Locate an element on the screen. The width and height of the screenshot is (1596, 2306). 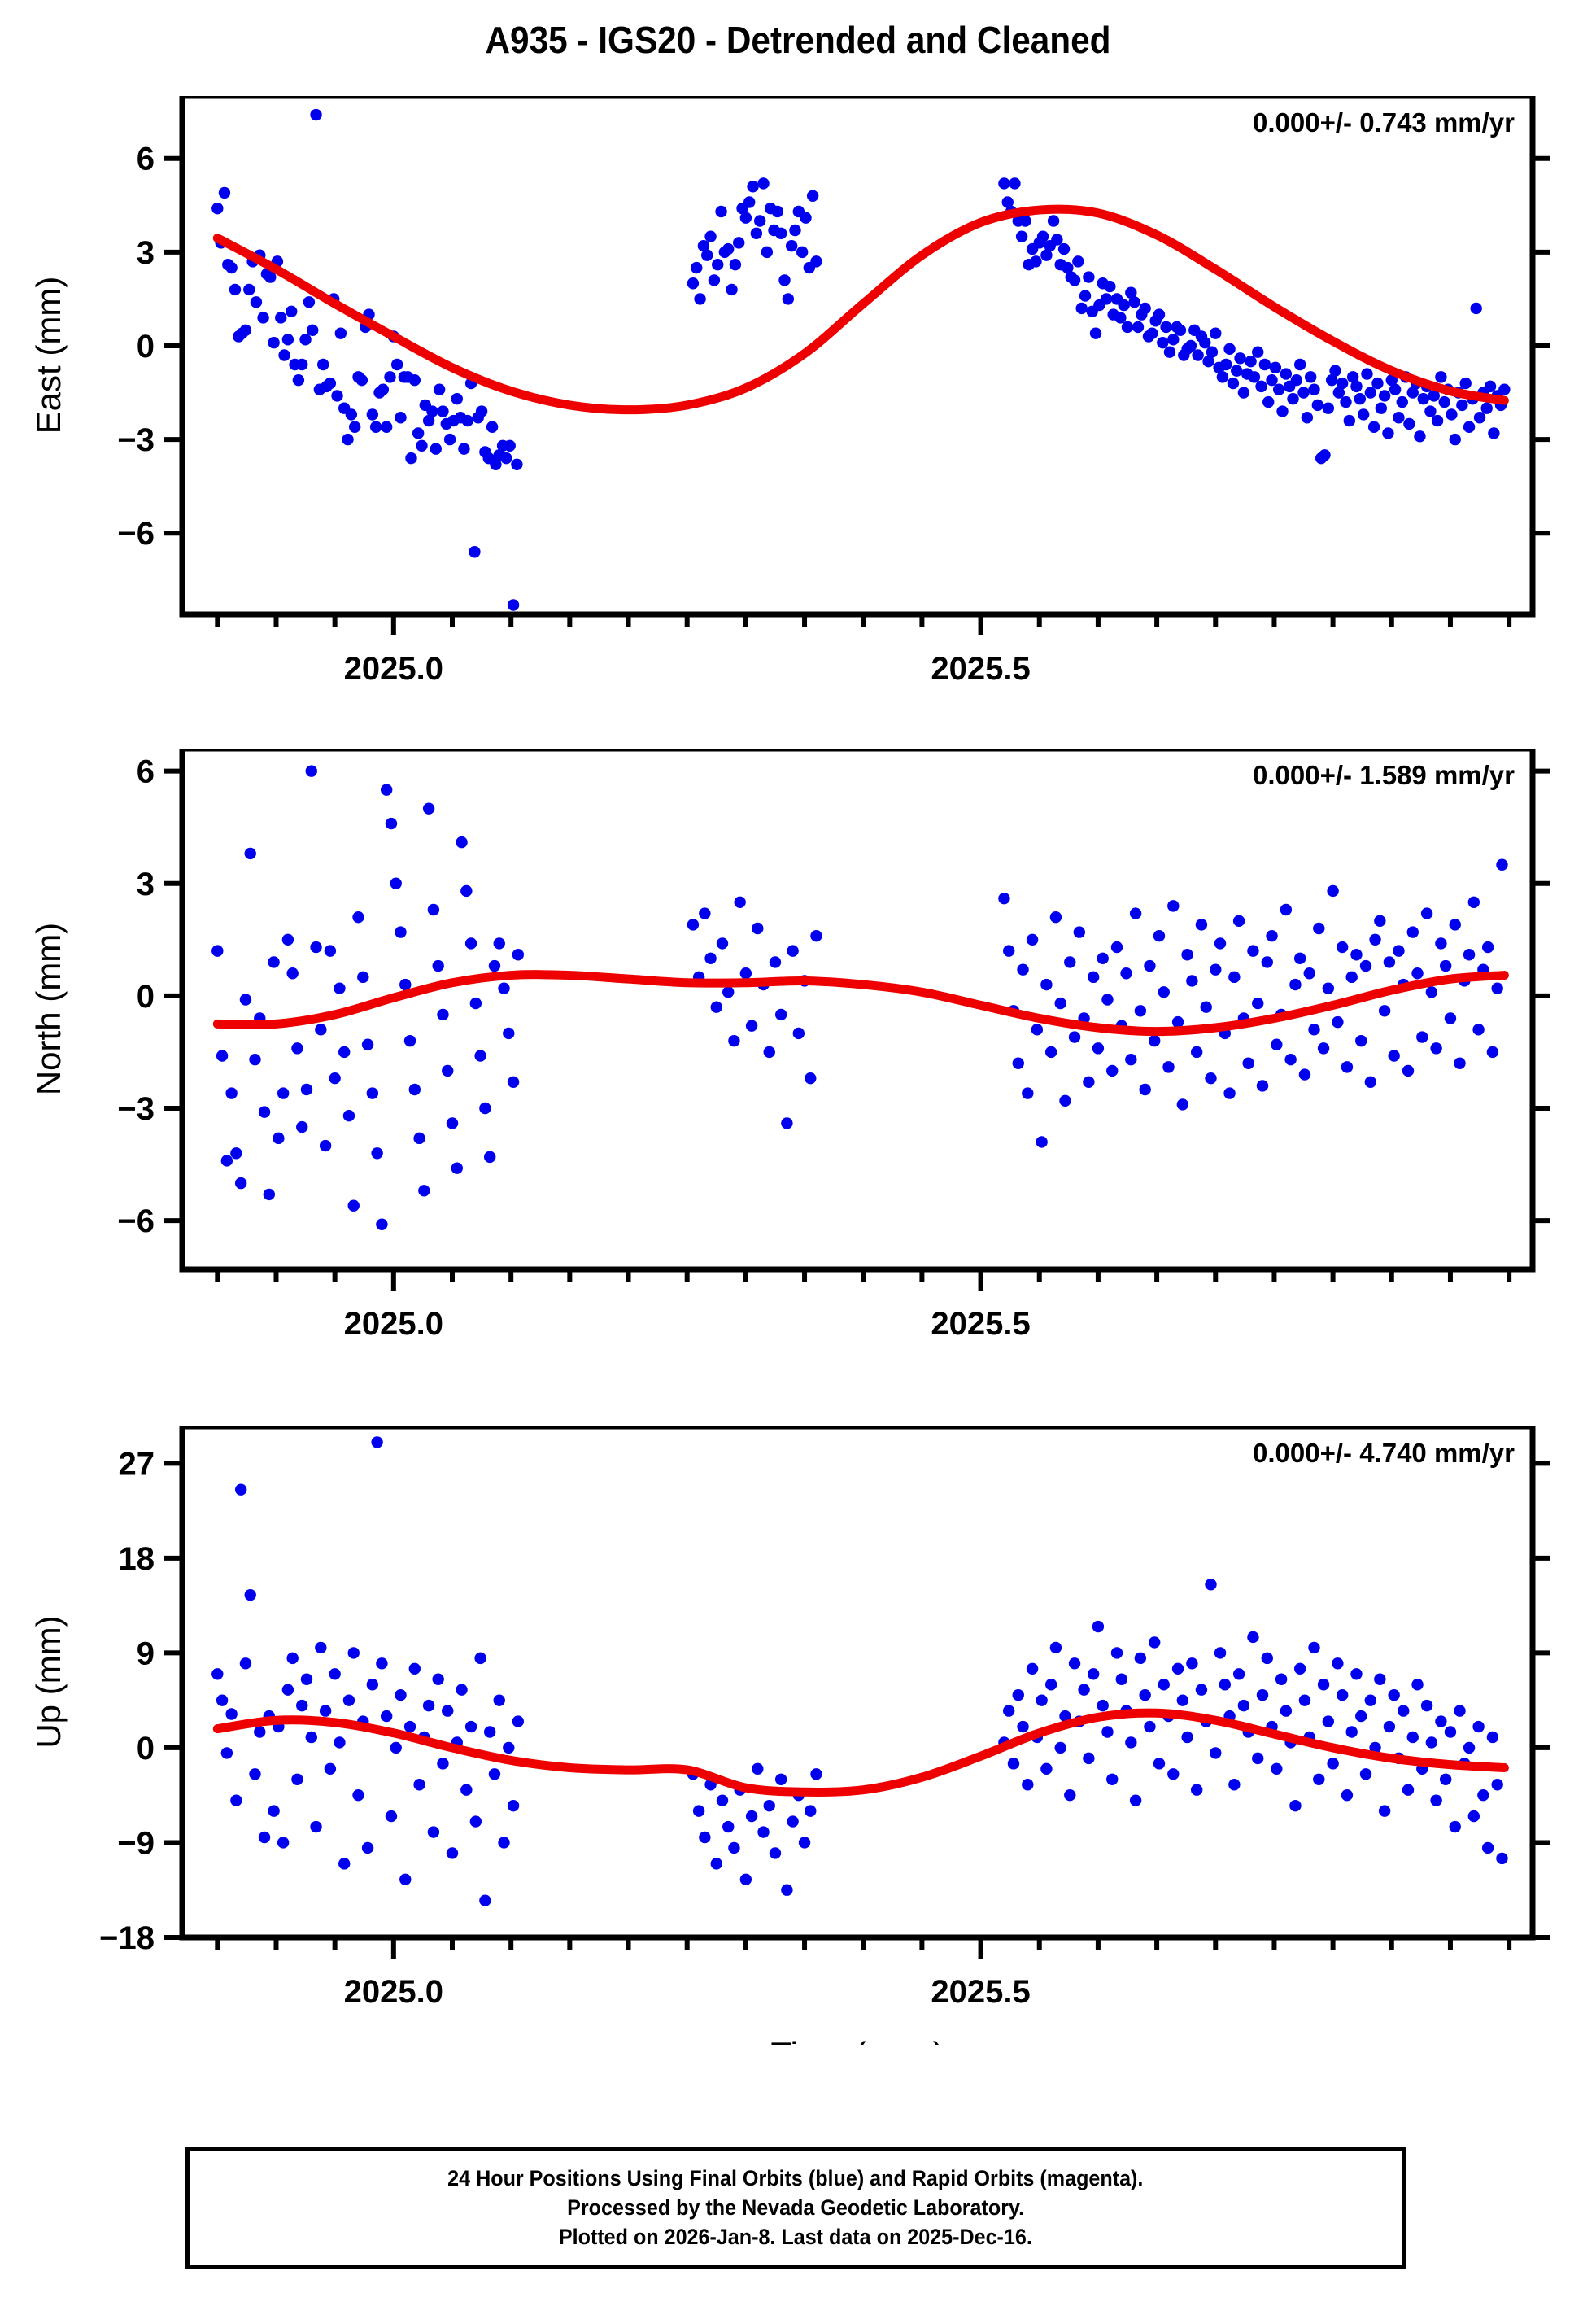
x-axis-north: 2025.0 2025.5 is located at coordinates (863, 1305).